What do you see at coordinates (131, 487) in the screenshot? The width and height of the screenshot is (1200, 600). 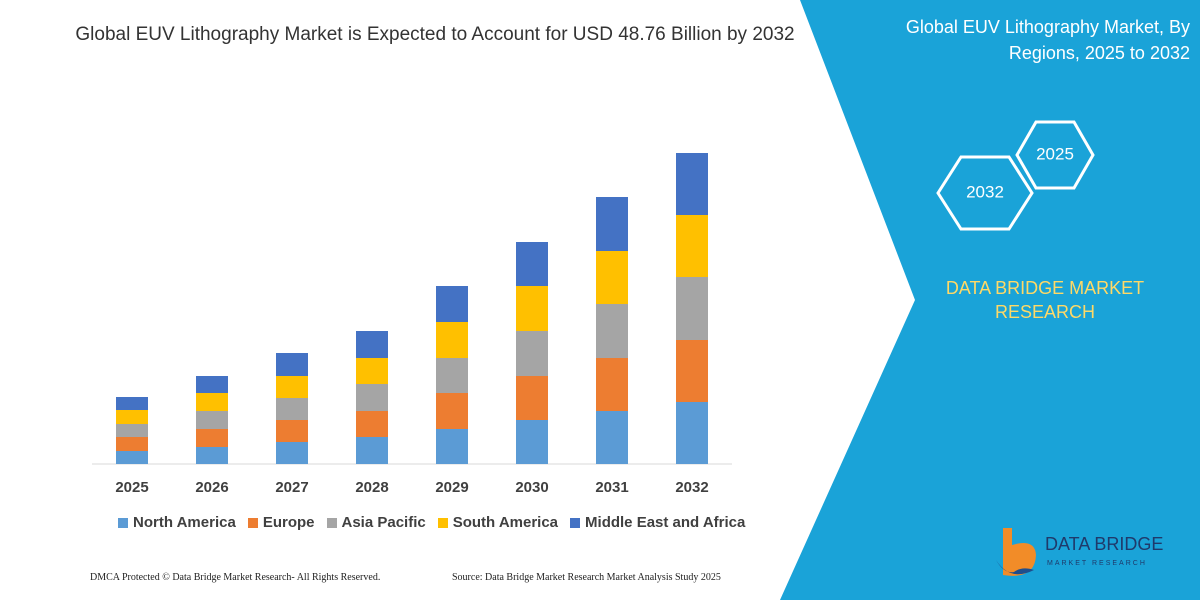 I see `x-tick-label: 2025` at bounding box center [131, 487].